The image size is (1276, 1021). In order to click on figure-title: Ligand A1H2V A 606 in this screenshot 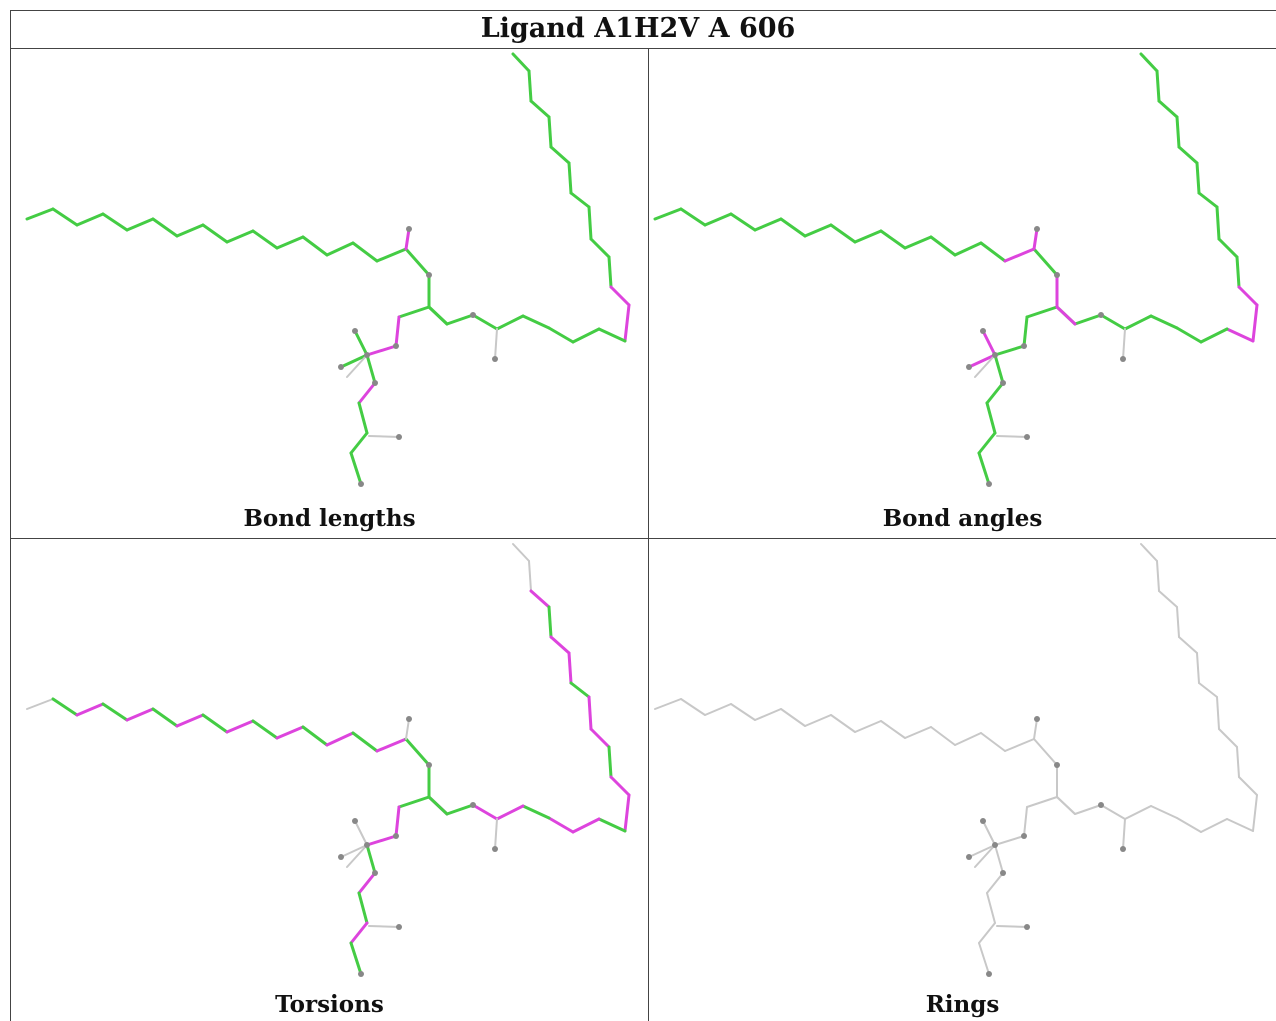, I will do `click(638, 28)`.